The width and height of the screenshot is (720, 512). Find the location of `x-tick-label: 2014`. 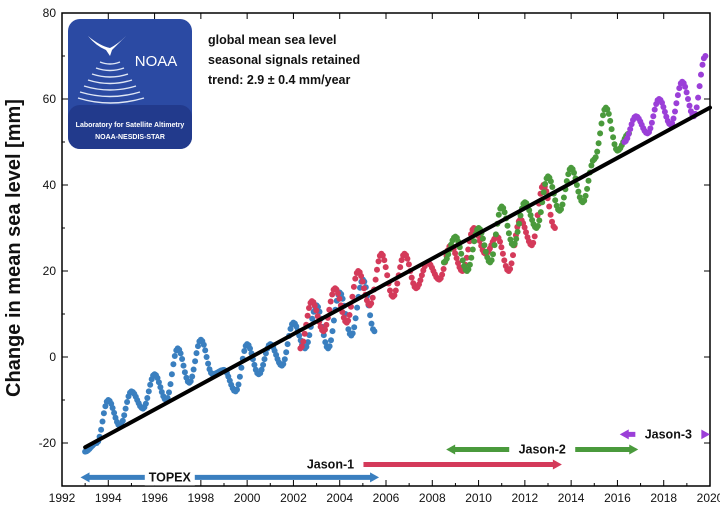

x-tick-label: 2014 is located at coordinates (571, 498).